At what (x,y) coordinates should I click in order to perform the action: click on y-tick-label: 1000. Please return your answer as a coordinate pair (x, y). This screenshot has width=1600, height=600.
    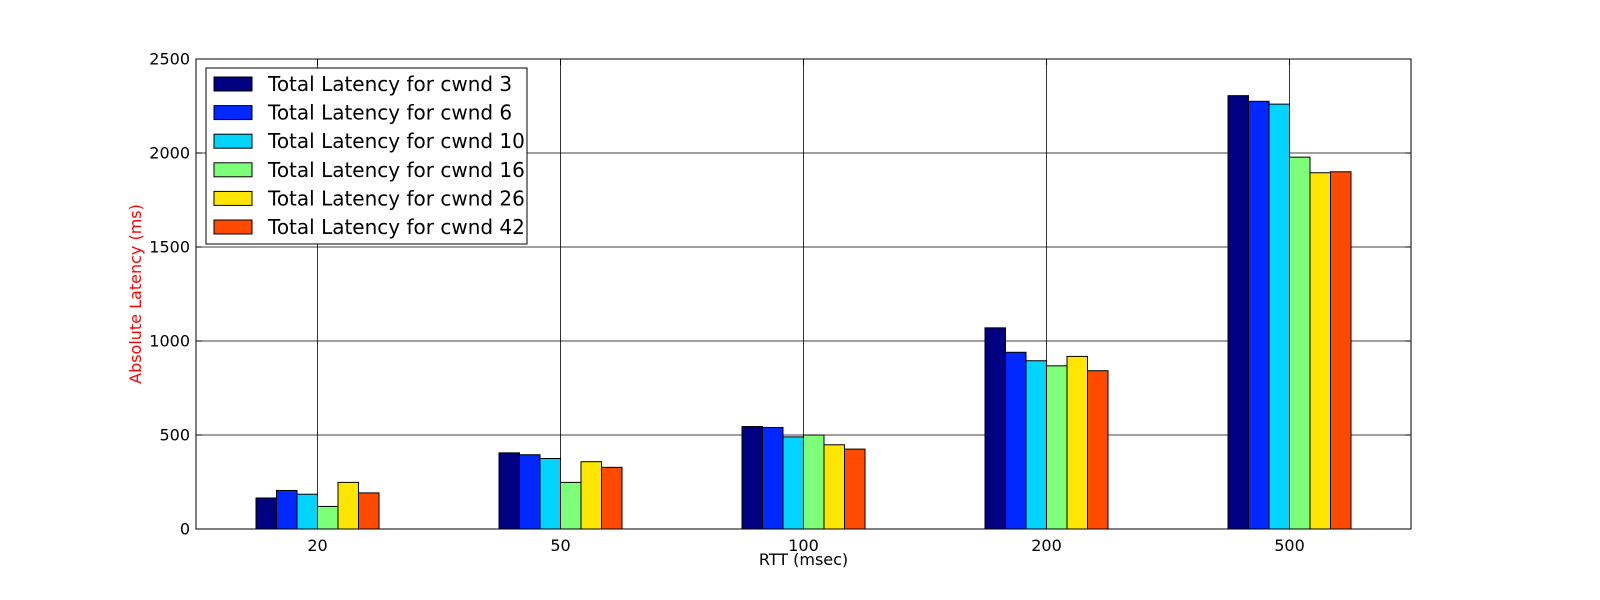
    Looking at the image, I should click on (169, 341).